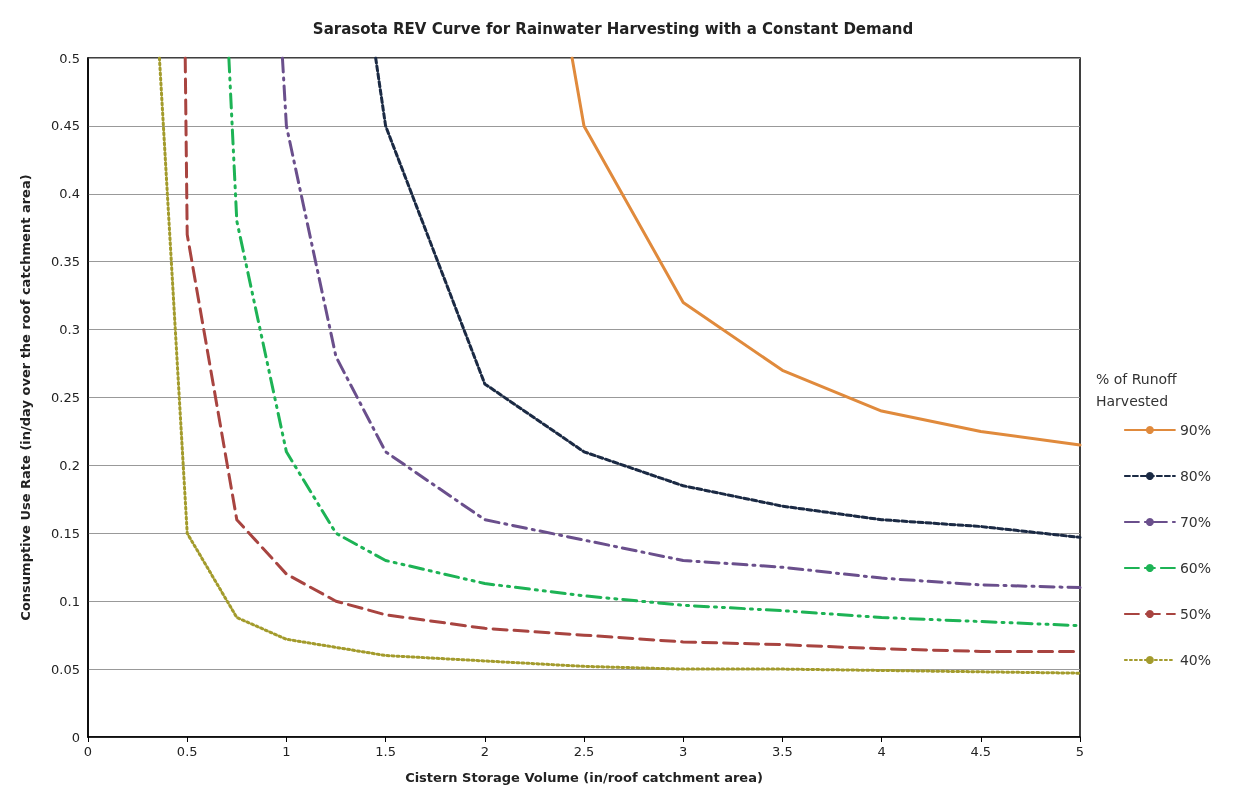 The height and width of the screenshot is (803, 1234). What do you see at coordinates (69, 465) in the screenshot?
I see `y-tick-label: 0.2` at bounding box center [69, 465].